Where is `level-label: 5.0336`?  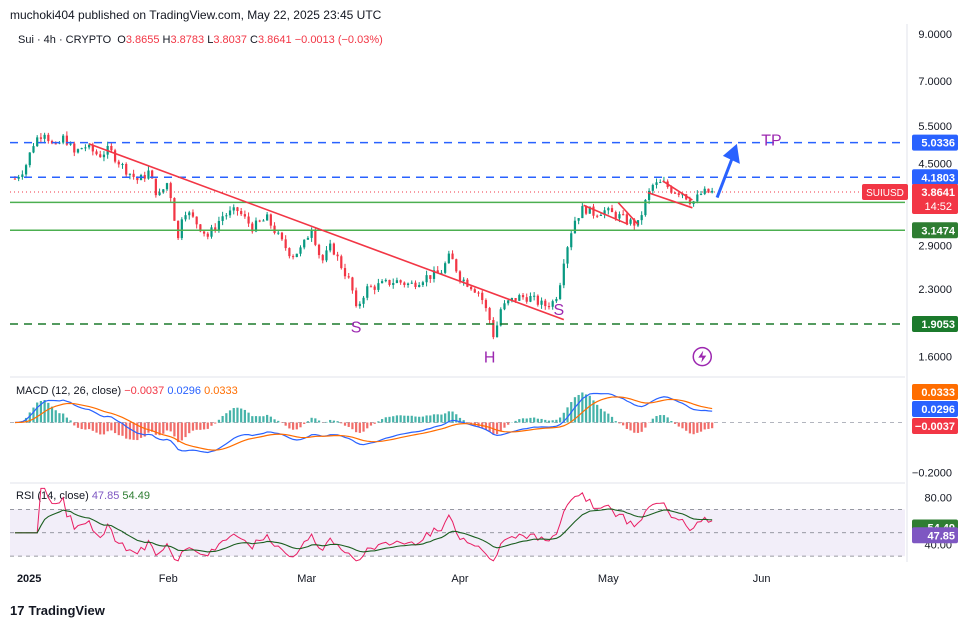 level-label: 5.0336 is located at coordinates (938, 144).